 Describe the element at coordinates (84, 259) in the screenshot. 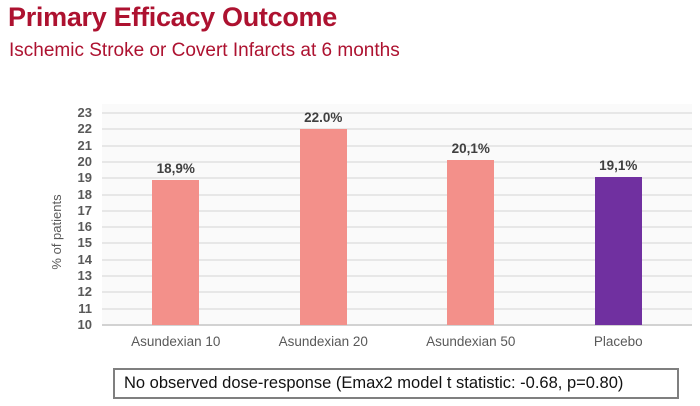

I see `y-axis-tick-label: 14` at that location.